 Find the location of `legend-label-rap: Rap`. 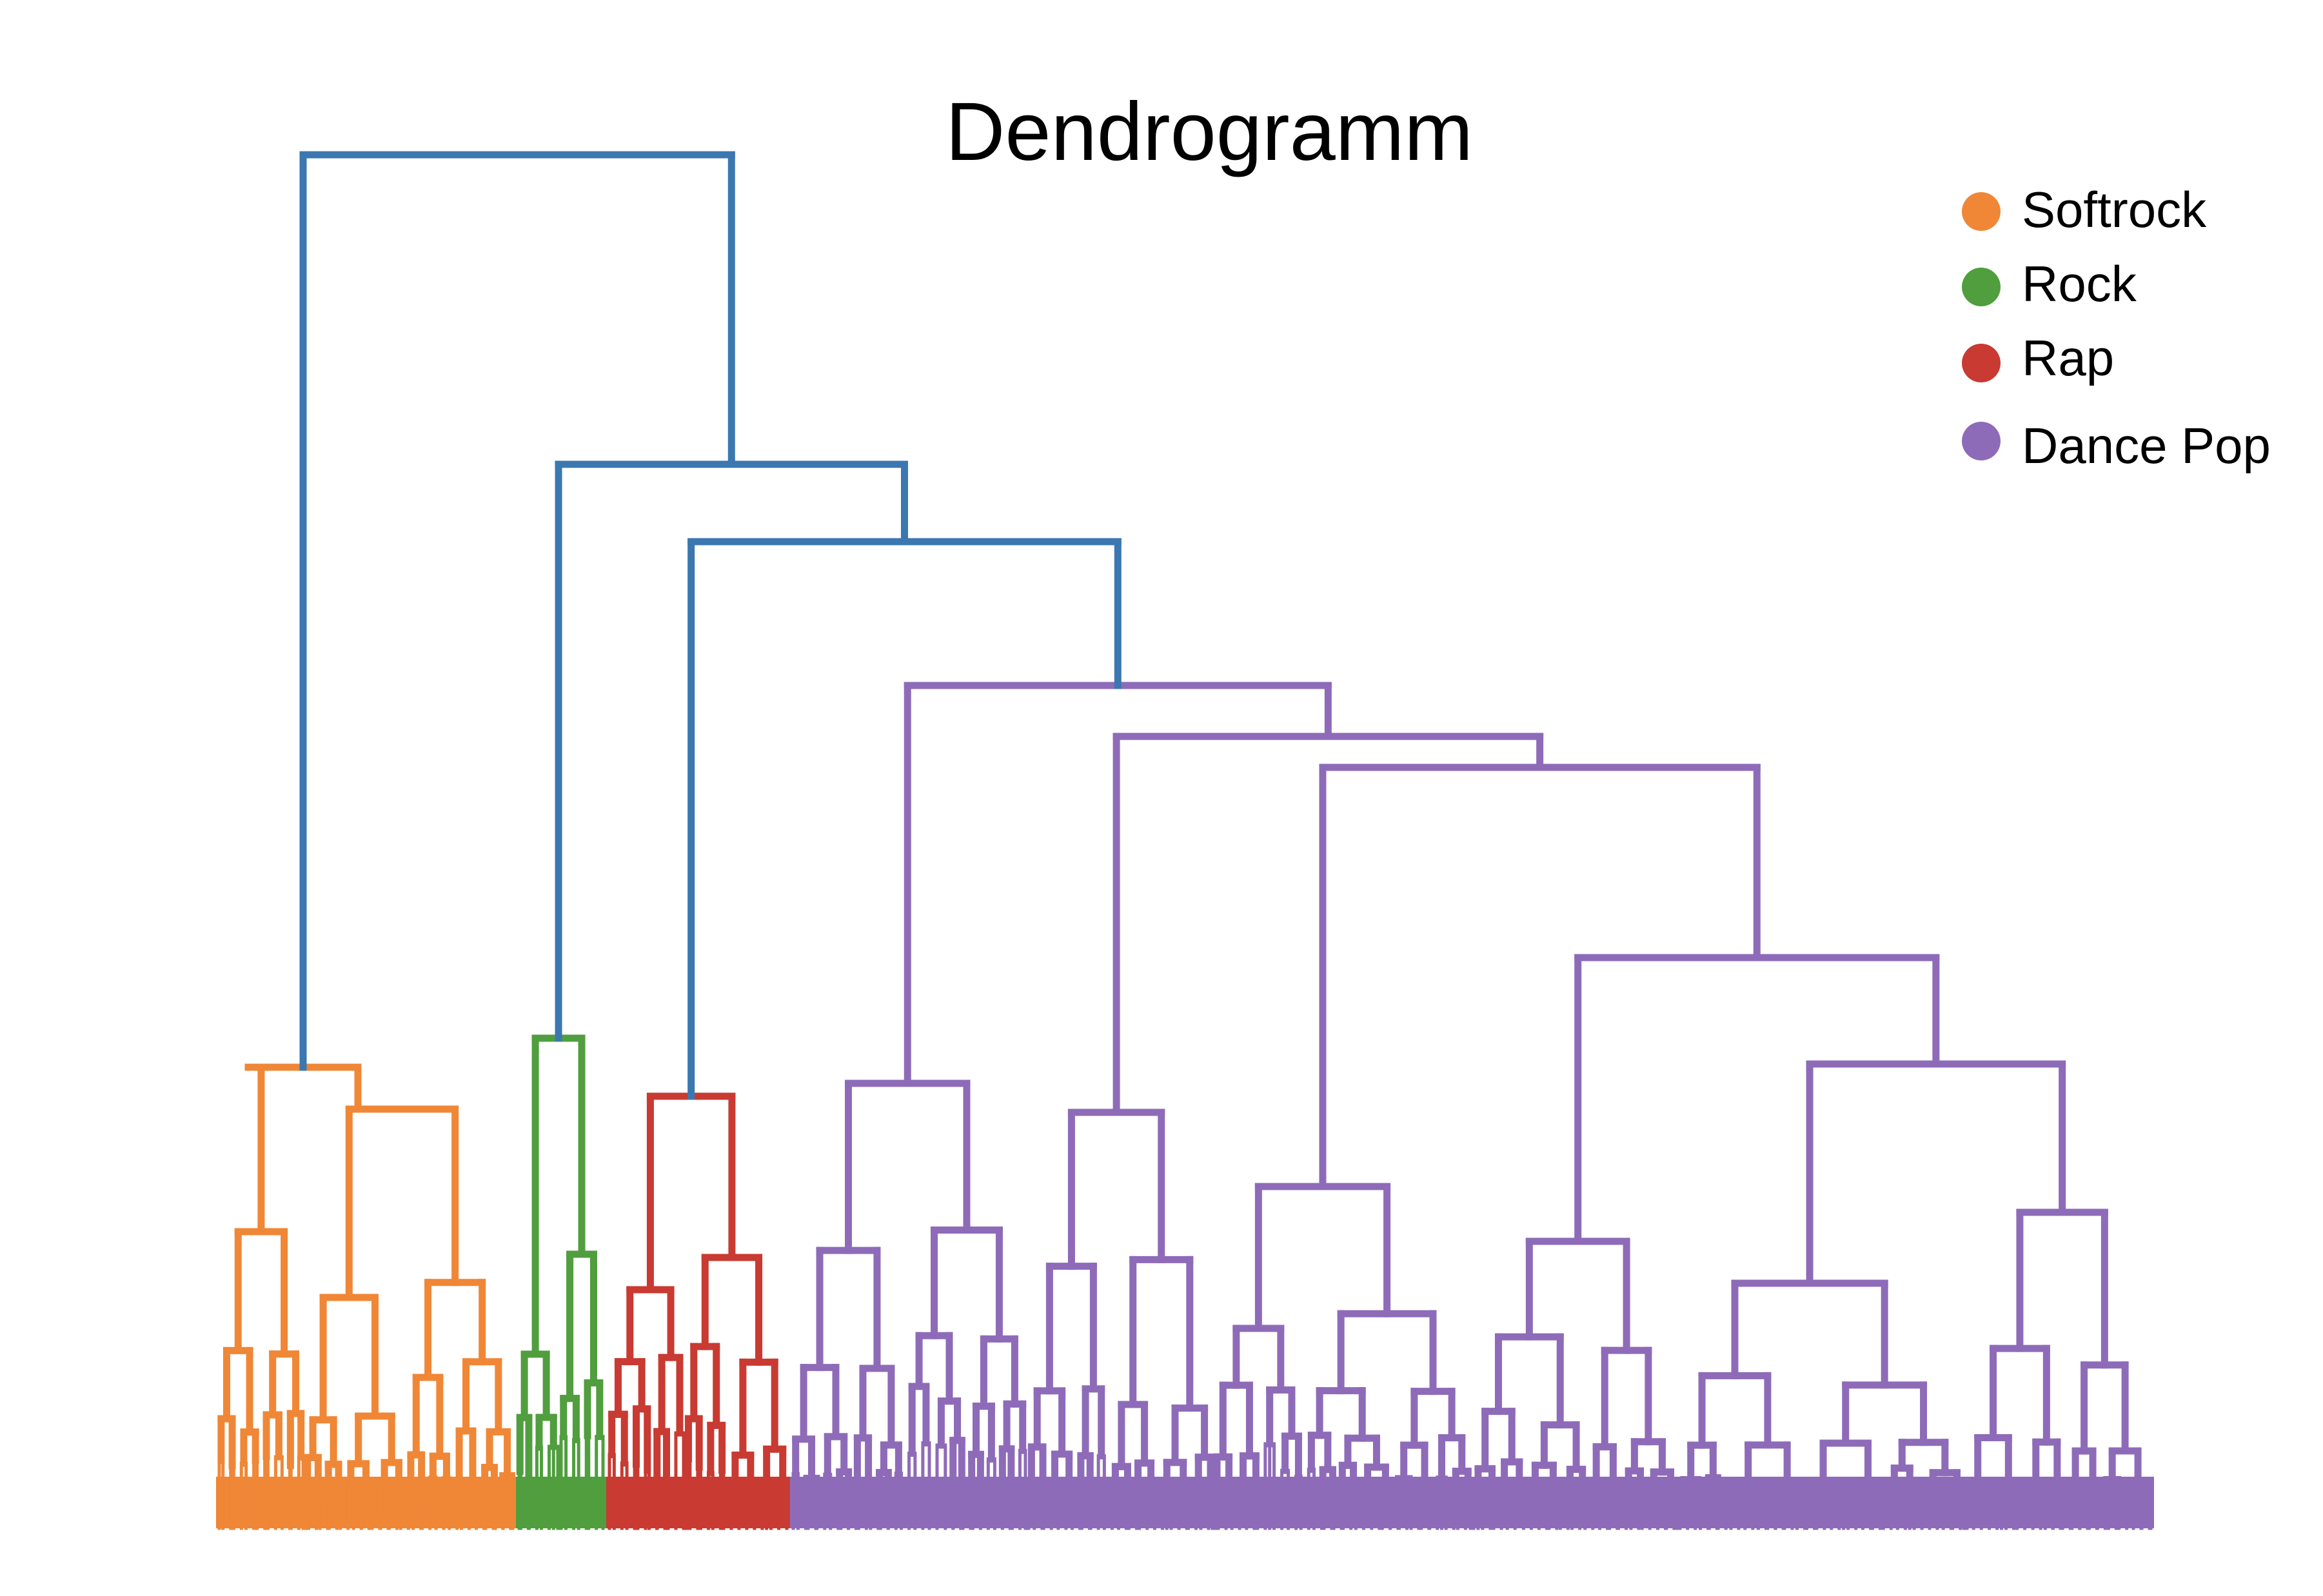

legend-label-rap: Rap is located at coordinates (2068, 358).